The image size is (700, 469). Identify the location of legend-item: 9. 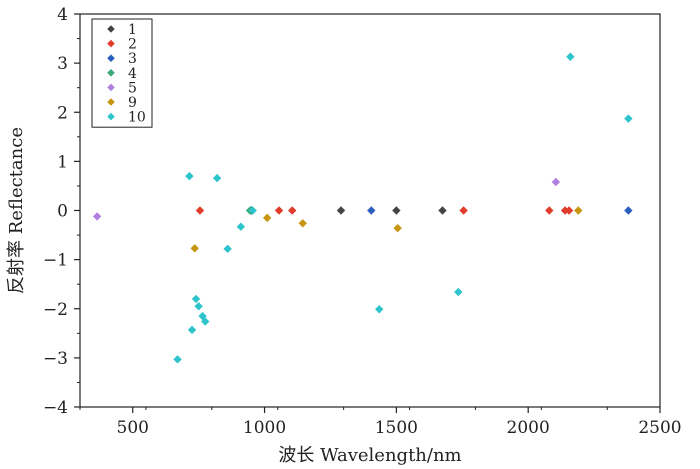
(122, 103).